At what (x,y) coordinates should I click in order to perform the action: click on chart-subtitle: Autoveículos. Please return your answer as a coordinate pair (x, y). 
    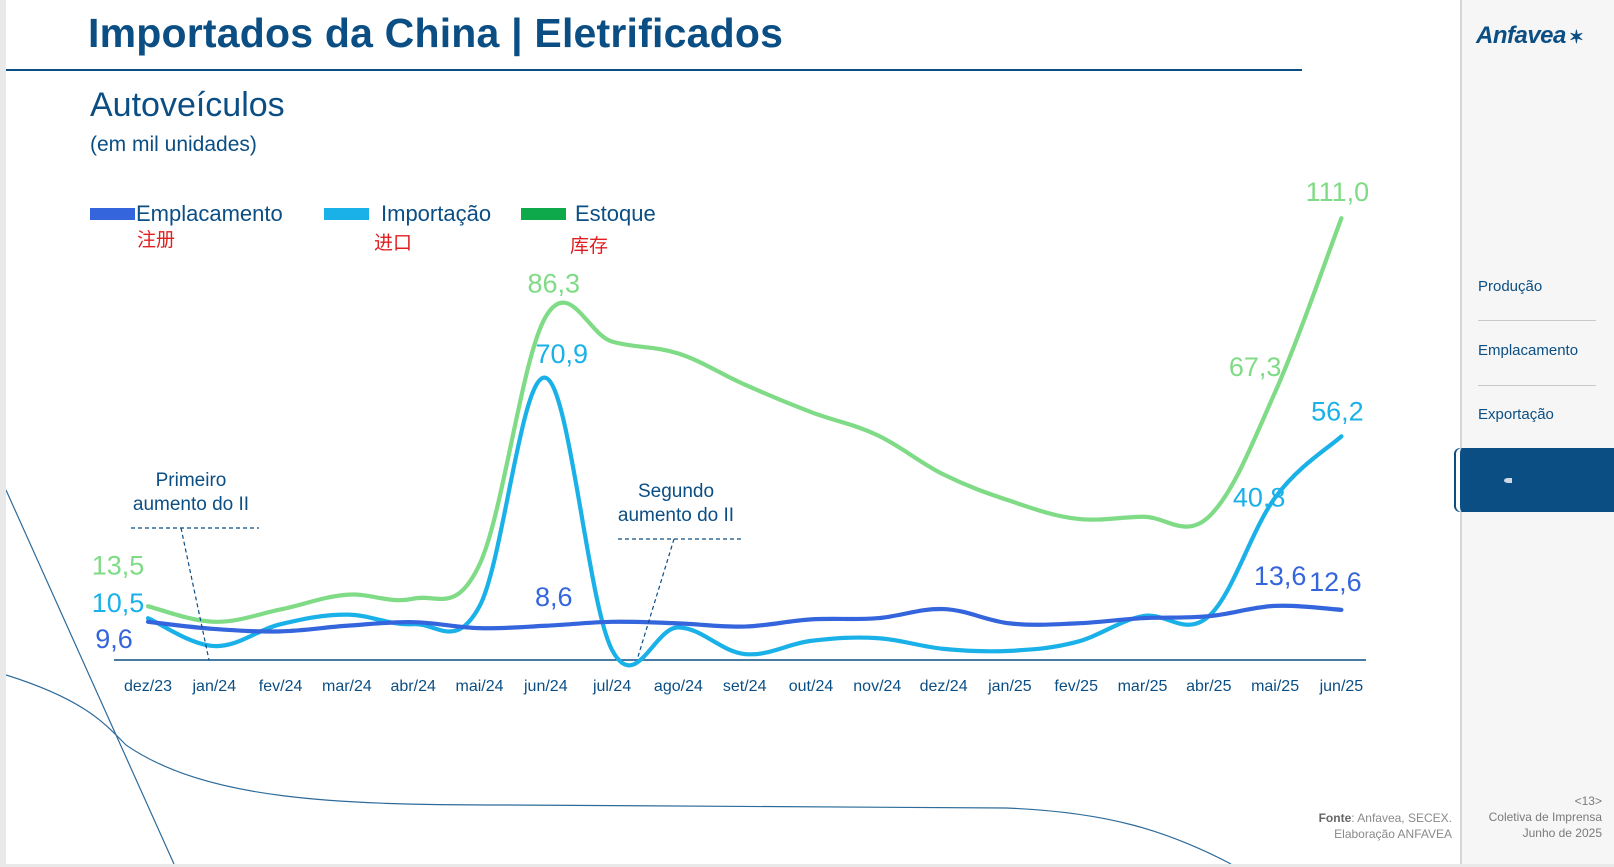
    Looking at the image, I should click on (187, 105).